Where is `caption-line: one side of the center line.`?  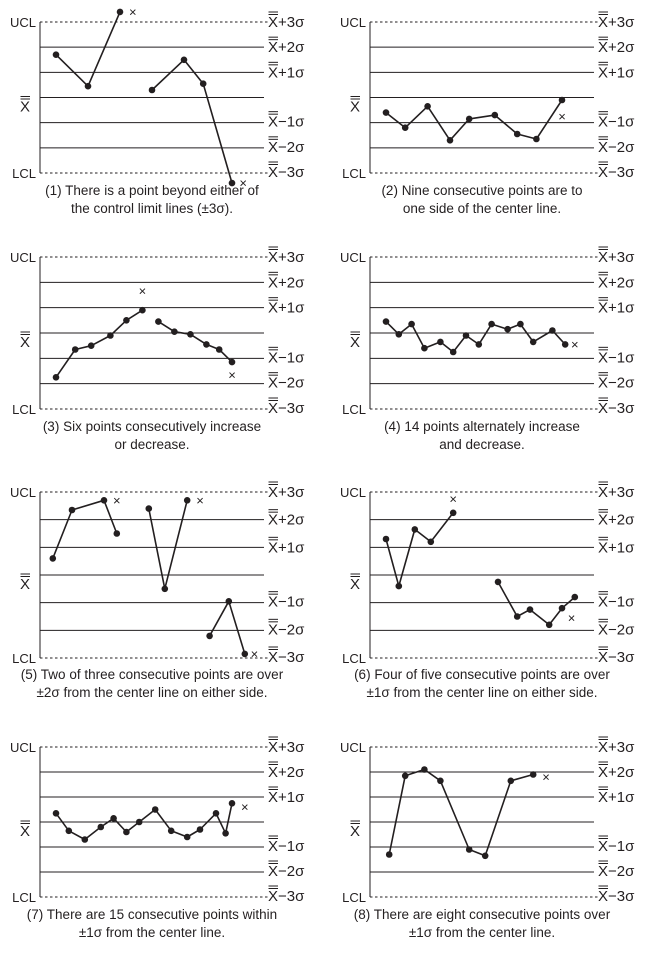
caption-line: one side of the center line. is located at coordinates (482, 208).